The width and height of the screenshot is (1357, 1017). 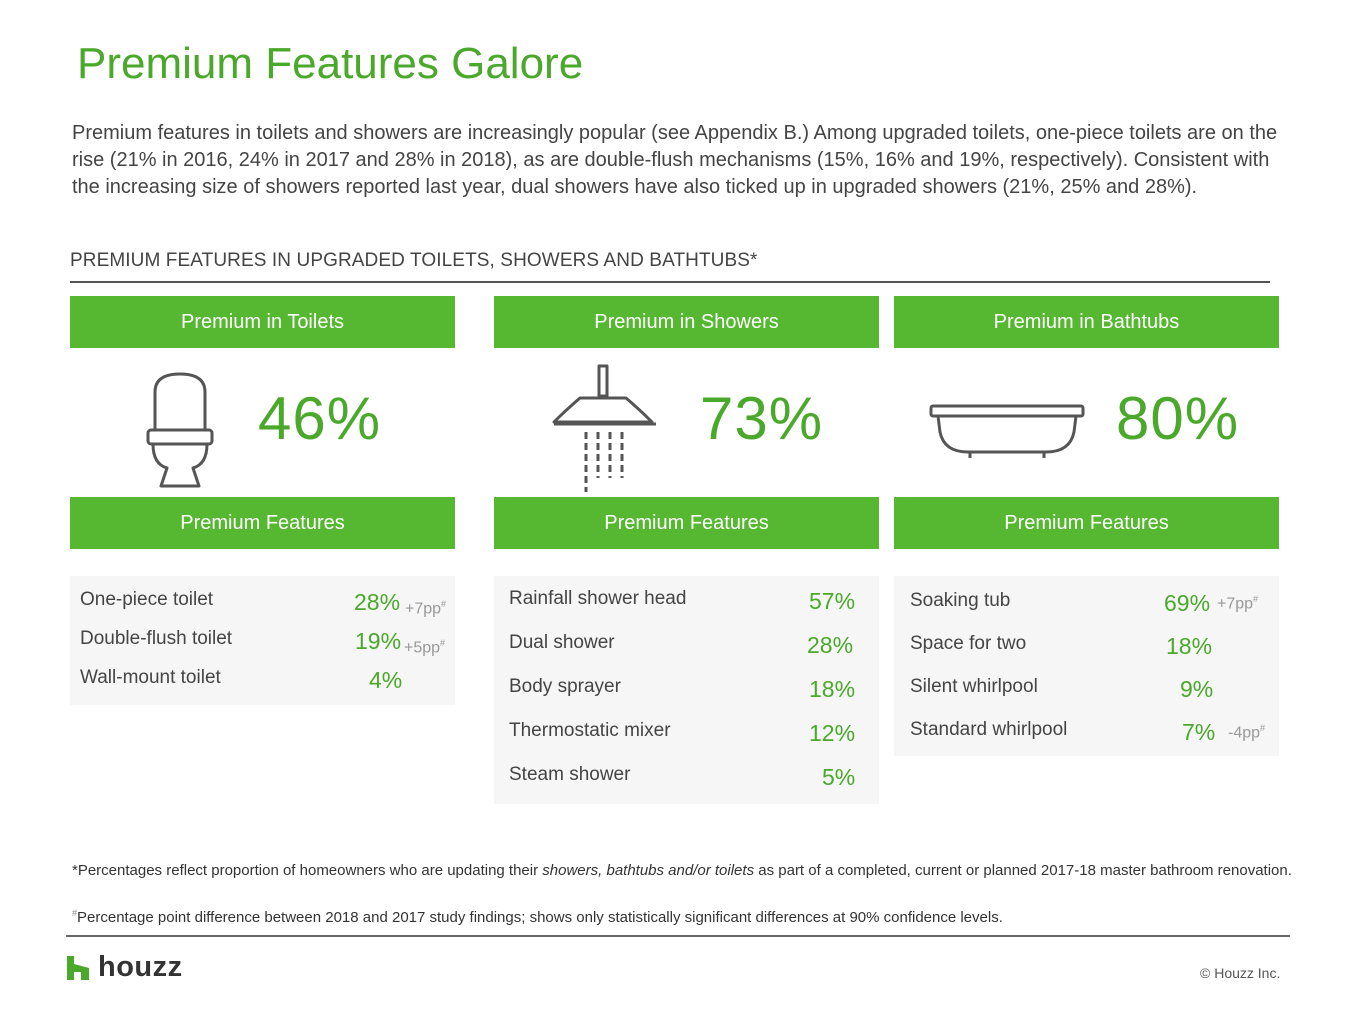 I want to click on feature-value: 69%, so click(x=1187, y=603).